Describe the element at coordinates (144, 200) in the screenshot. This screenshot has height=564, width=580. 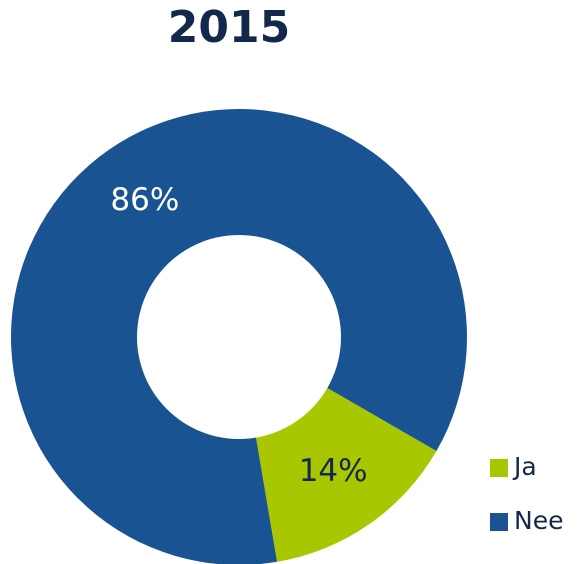
I see `data-label: 86%` at that location.